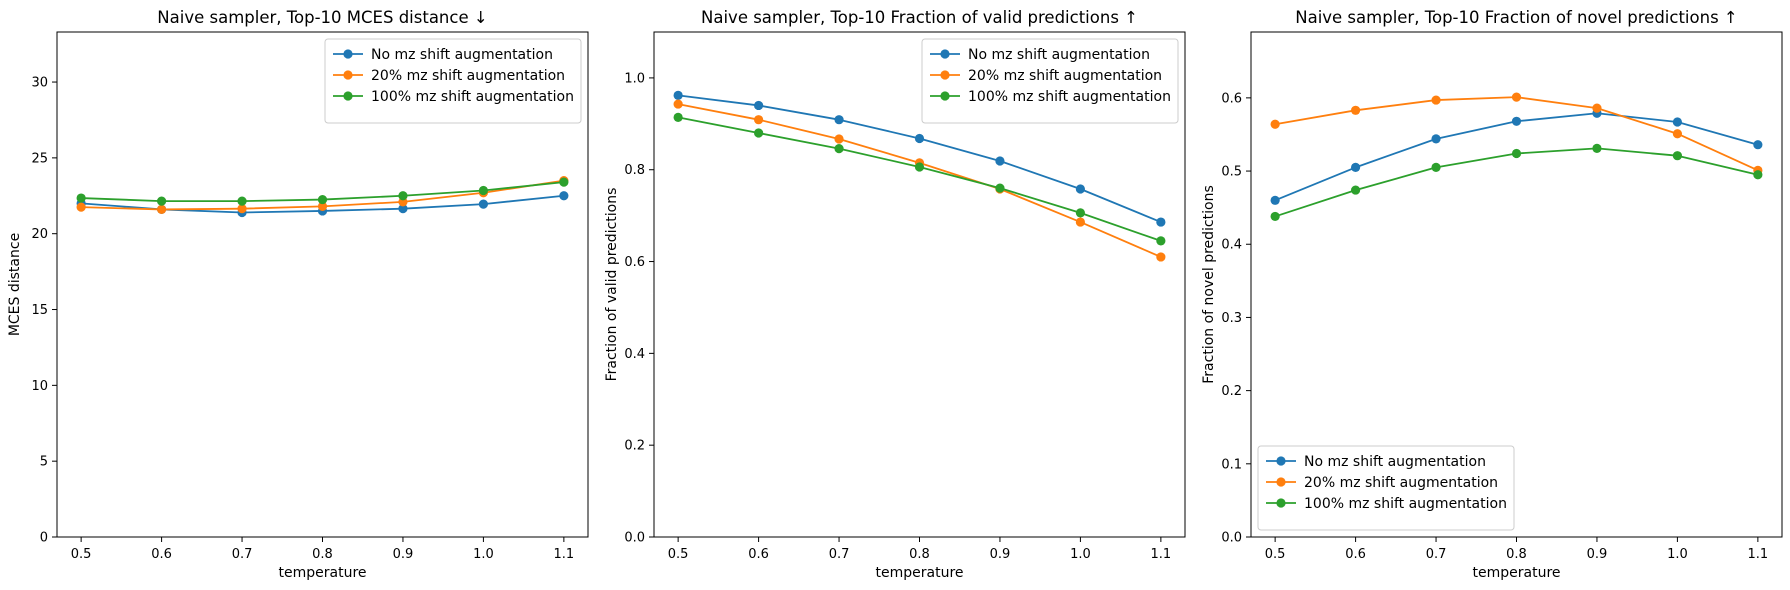 The width and height of the screenshot is (1790, 590). What do you see at coordinates (1275, 554) in the screenshot?
I see `x-tick-label: 0.5` at bounding box center [1275, 554].